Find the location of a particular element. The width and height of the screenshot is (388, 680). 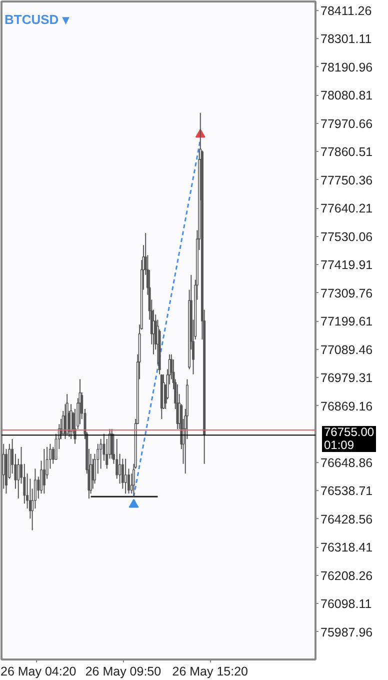

text: BTCUSD ▾ is located at coordinates (37, 19).